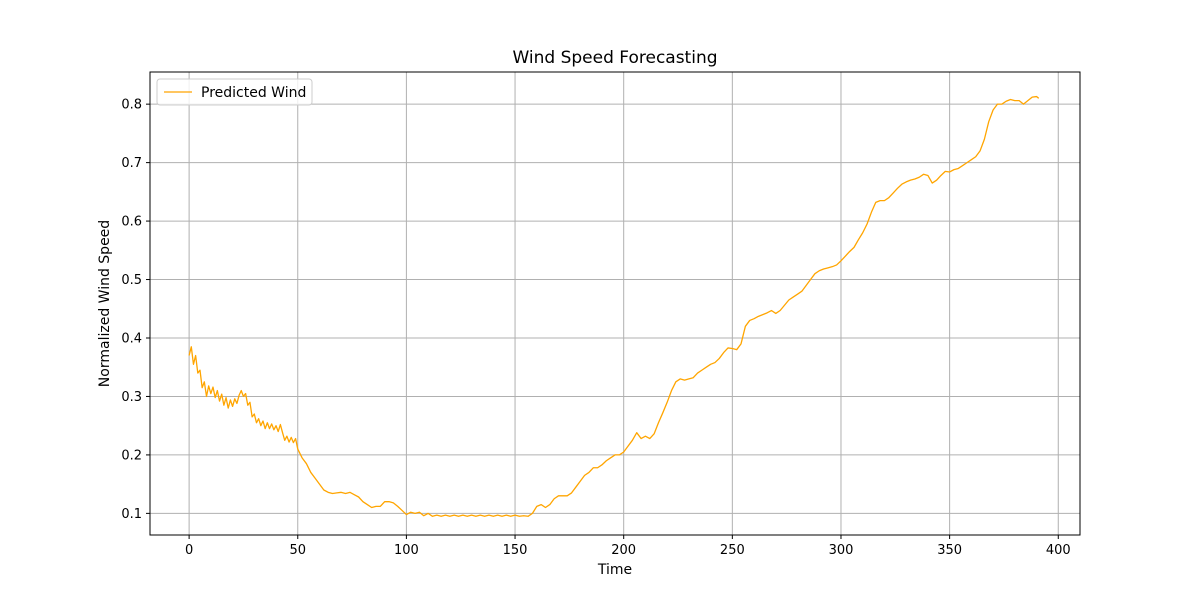 The image size is (1200, 604). Describe the element at coordinates (949, 550) in the screenshot. I see `x-tick-label: 350` at that location.